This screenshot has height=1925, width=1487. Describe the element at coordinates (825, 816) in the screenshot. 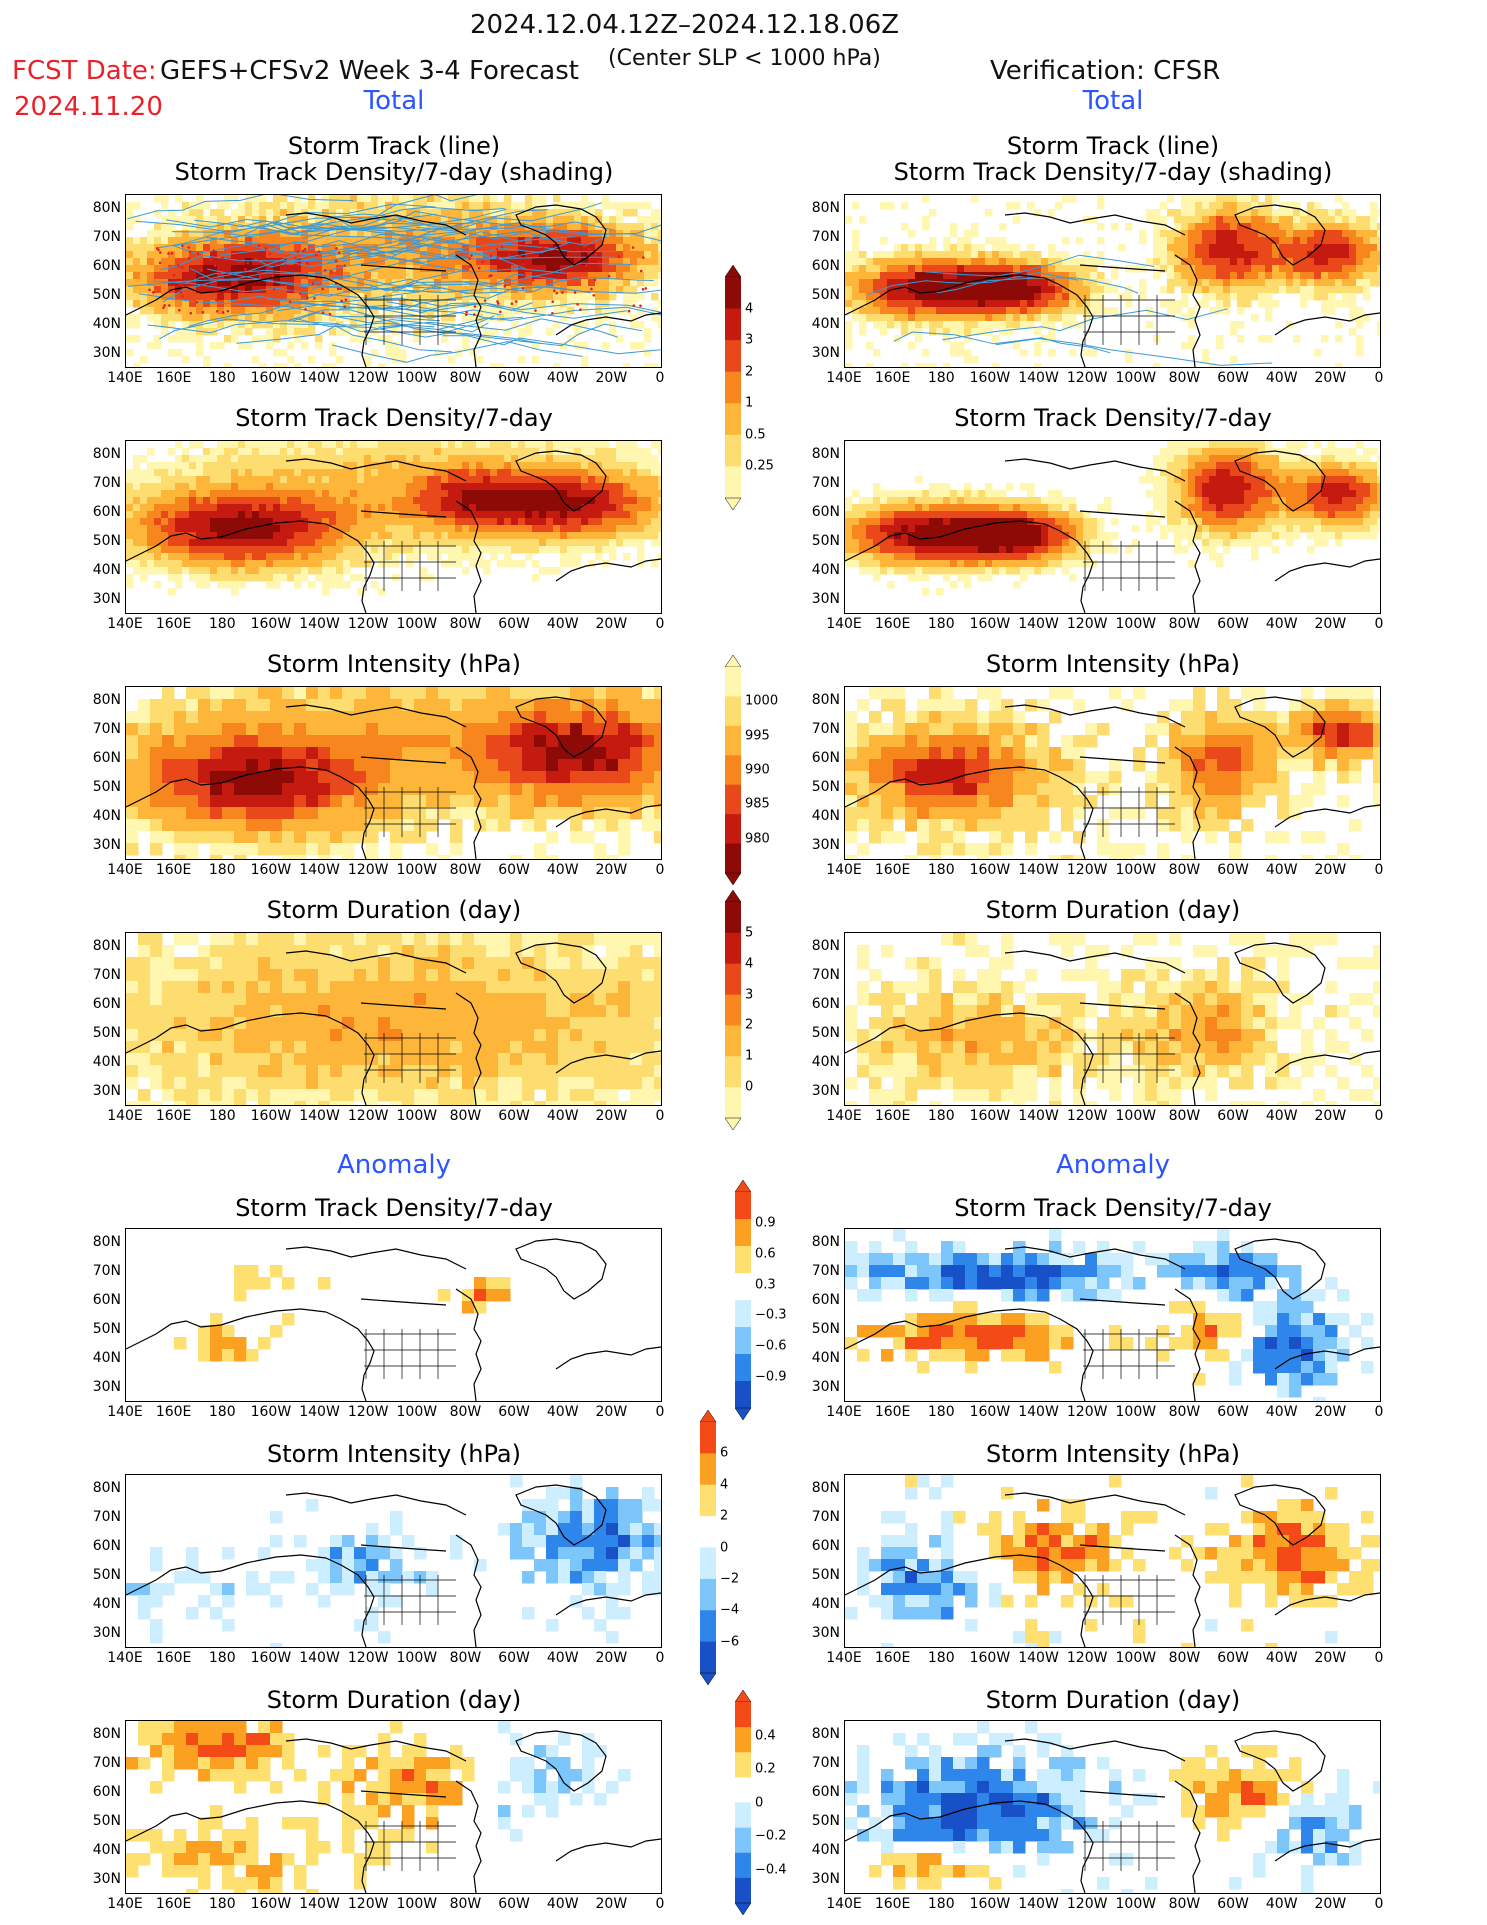

I see `panel-intensity-cfsr-lat-40N: 40N` at that location.